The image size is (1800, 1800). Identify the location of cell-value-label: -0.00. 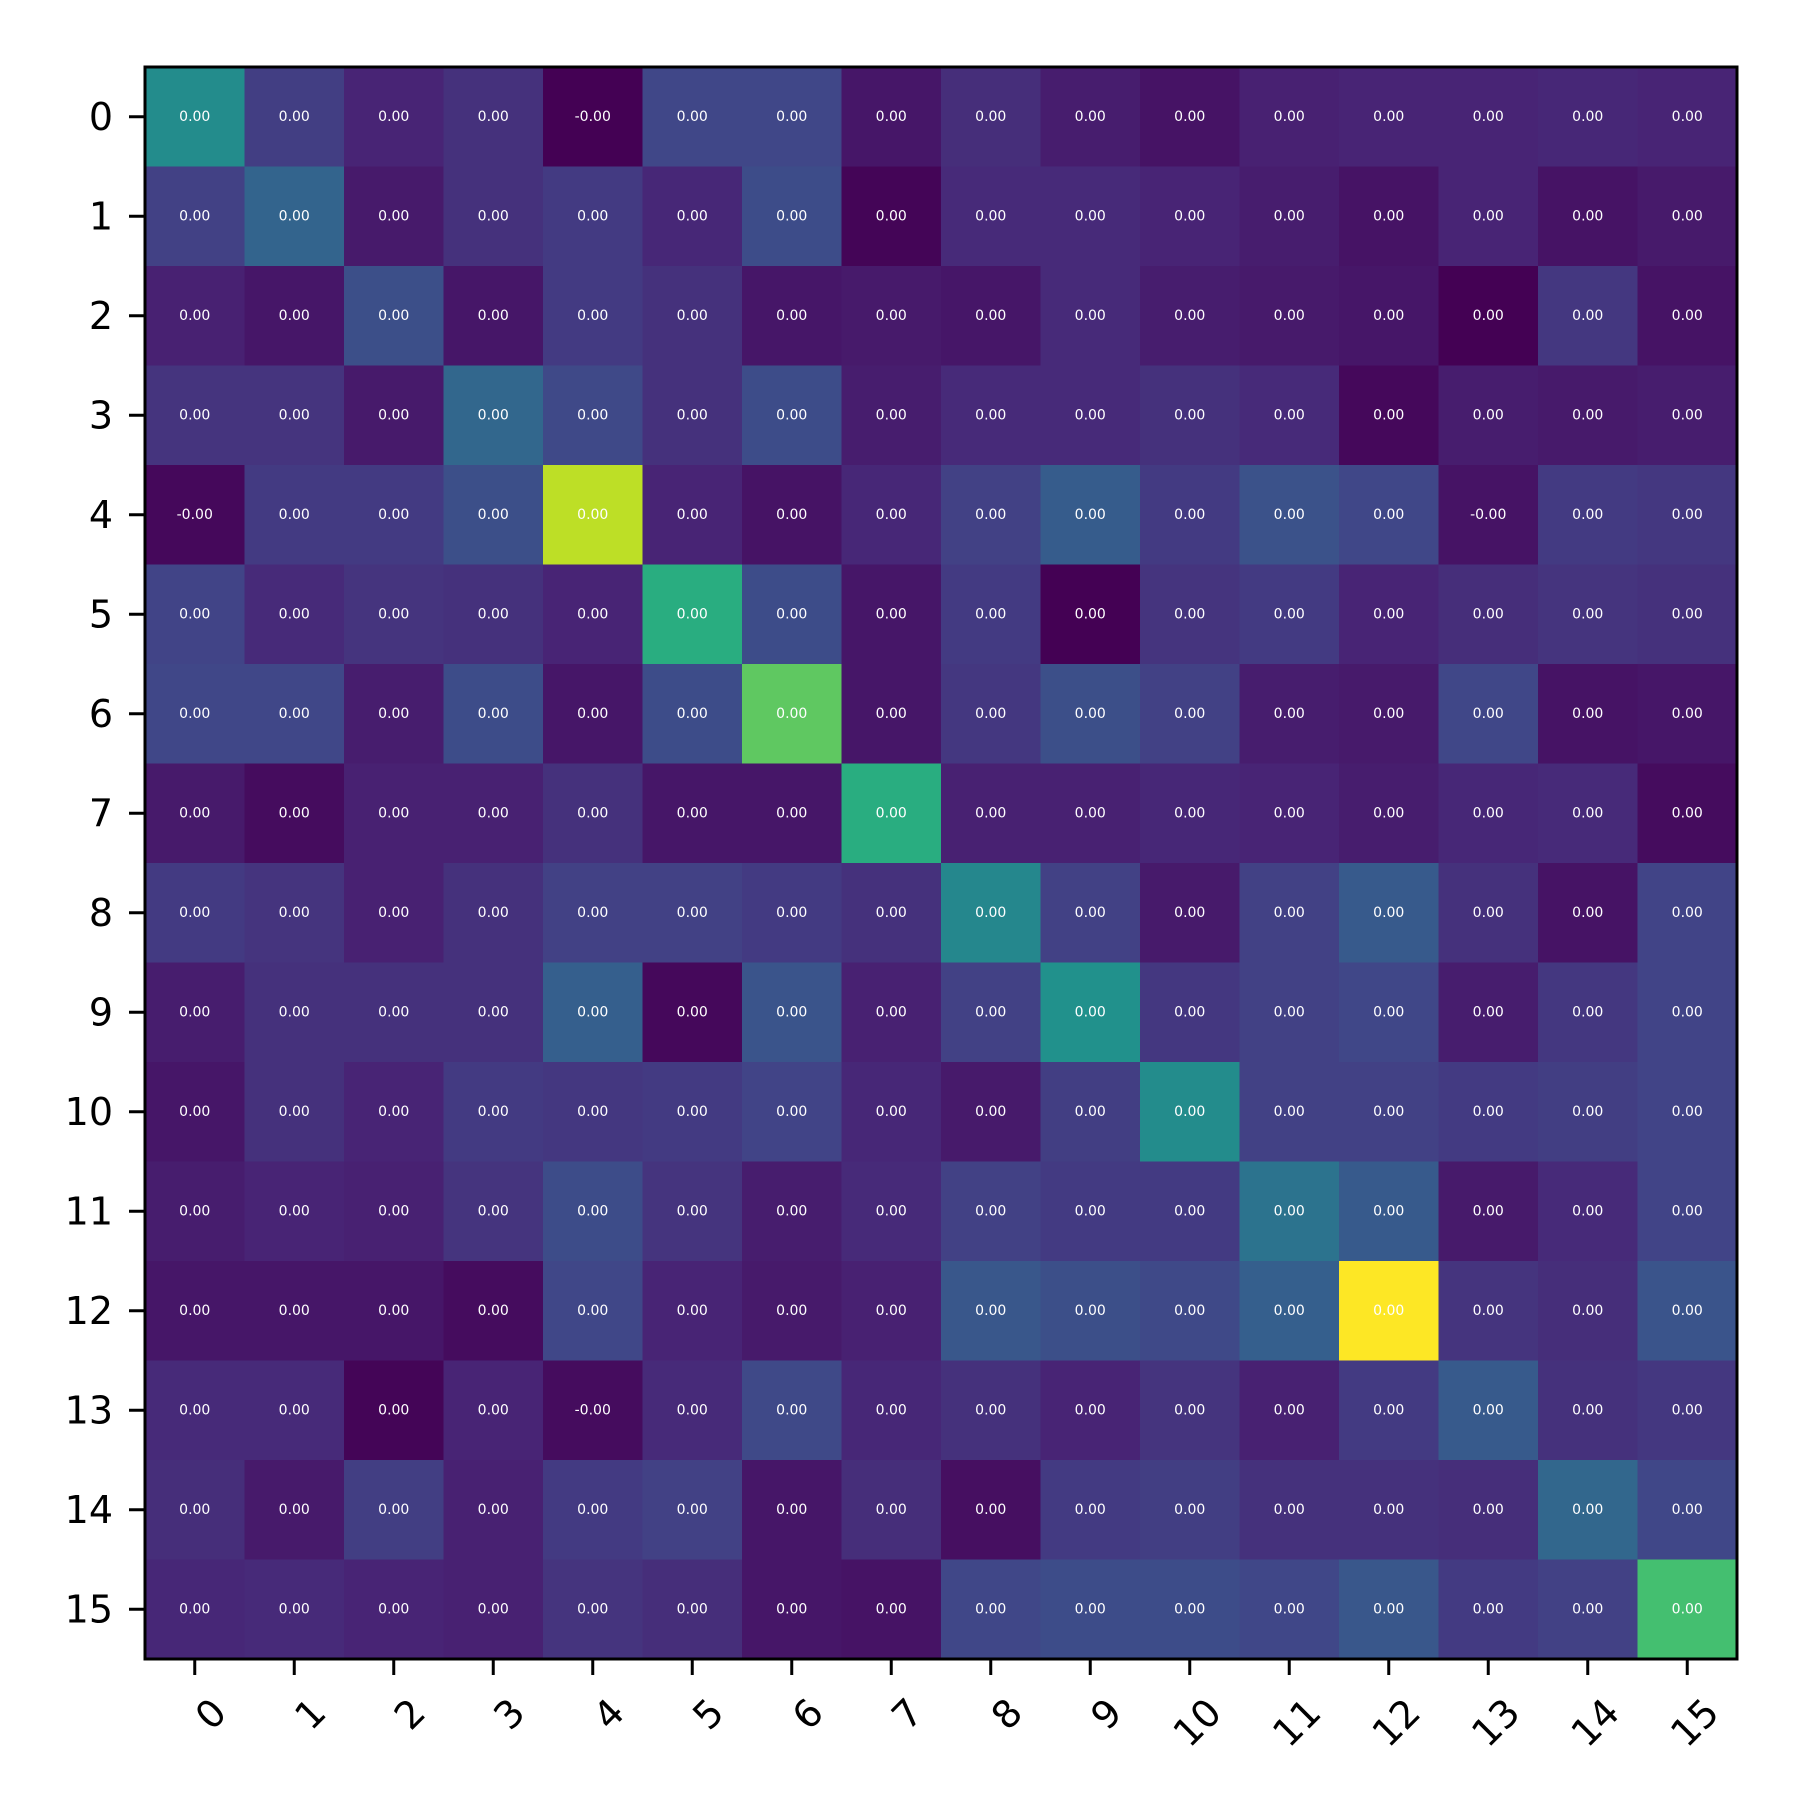
(195, 515).